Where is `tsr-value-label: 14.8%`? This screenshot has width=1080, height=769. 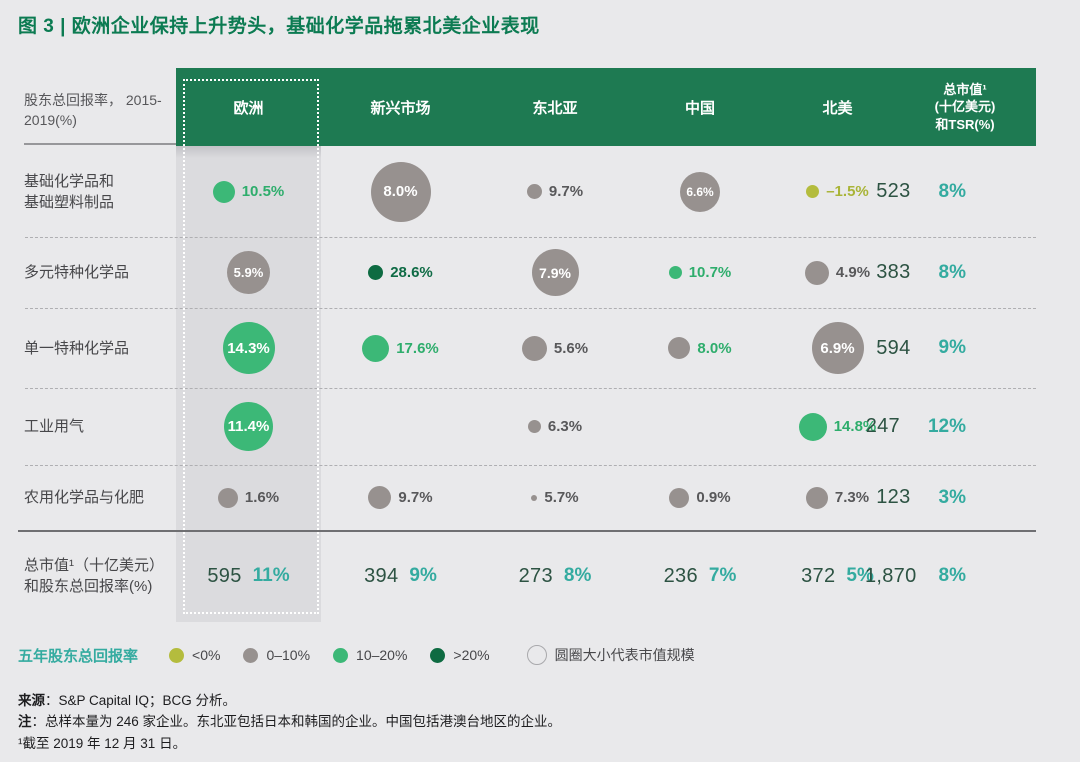 tsr-value-label: 14.8% is located at coordinates (855, 426).